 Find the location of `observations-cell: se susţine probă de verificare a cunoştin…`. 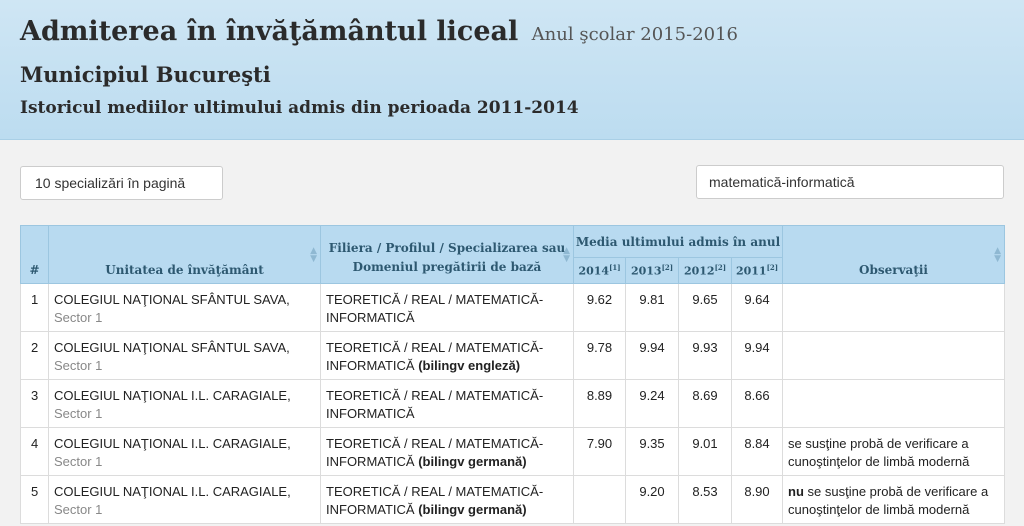

observations-cell: se susţine probă de verificare a cunoştin… is located at coordinates (893, 451).